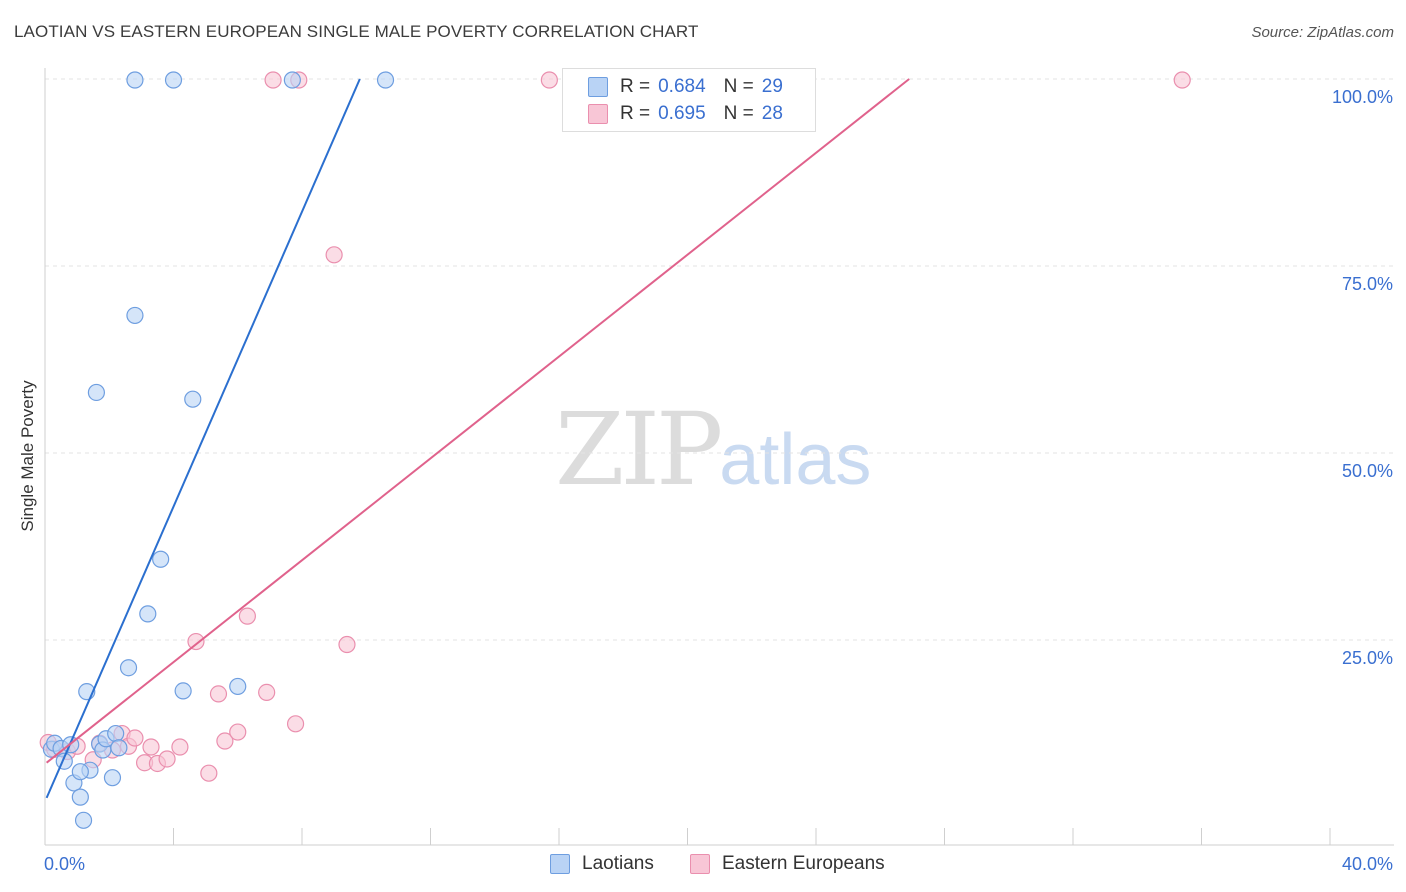  I want to click on legend-row-laotians: R = 0.684 N = 29, so click(685, 87).